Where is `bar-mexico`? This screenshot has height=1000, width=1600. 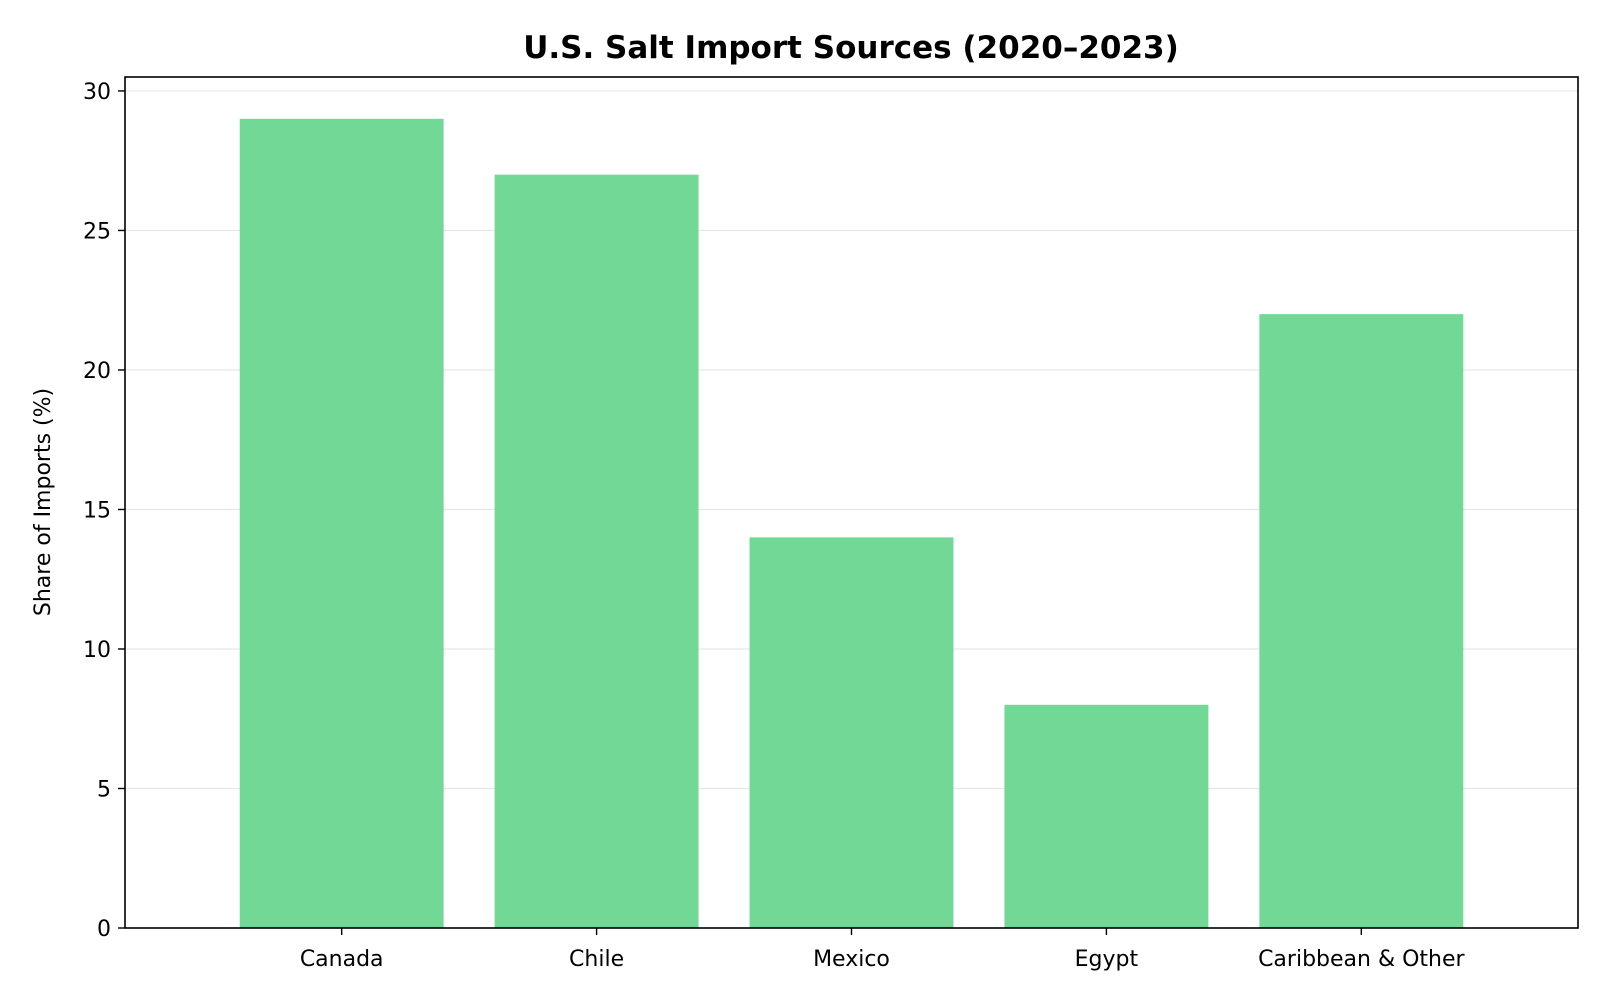 bar-mexico is located at coordinates (851, 732).